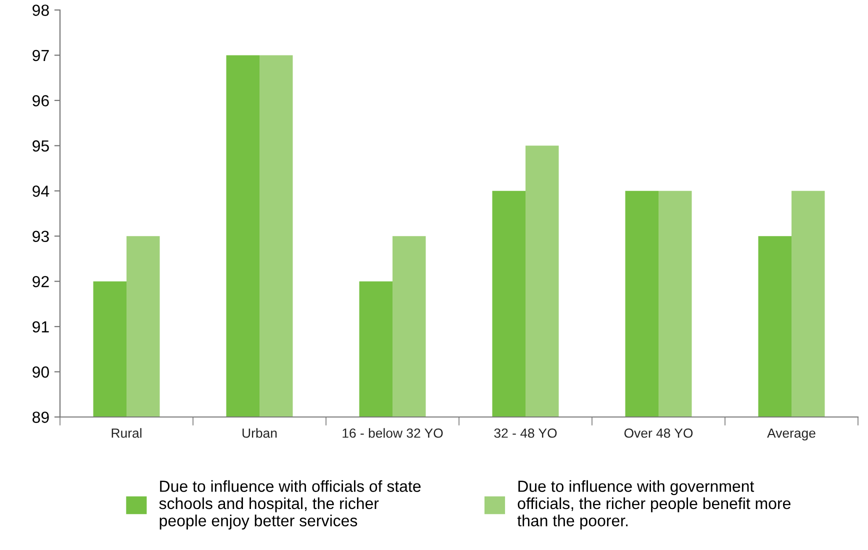  I want to click on y-tick-label: 95, so click(40, 146).